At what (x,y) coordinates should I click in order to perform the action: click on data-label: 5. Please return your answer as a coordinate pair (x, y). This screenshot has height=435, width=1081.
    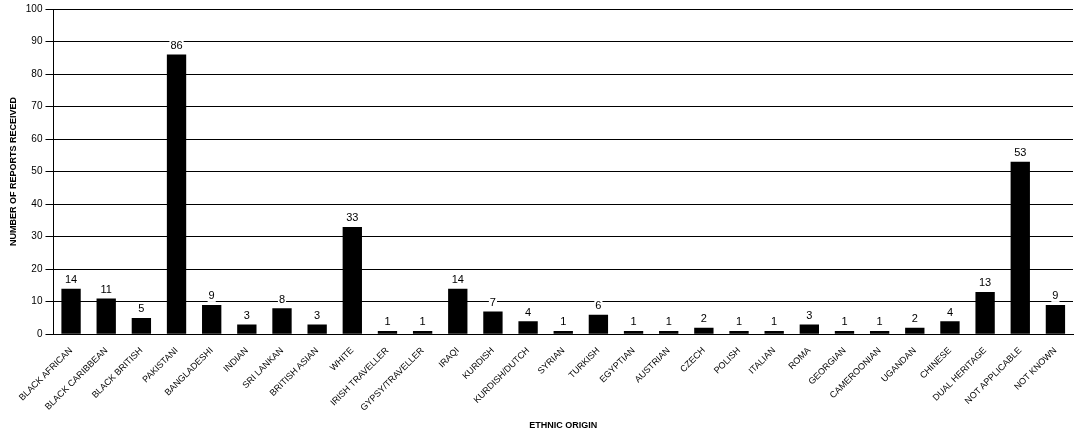
    Looking at the image, I should click on (141, 308).